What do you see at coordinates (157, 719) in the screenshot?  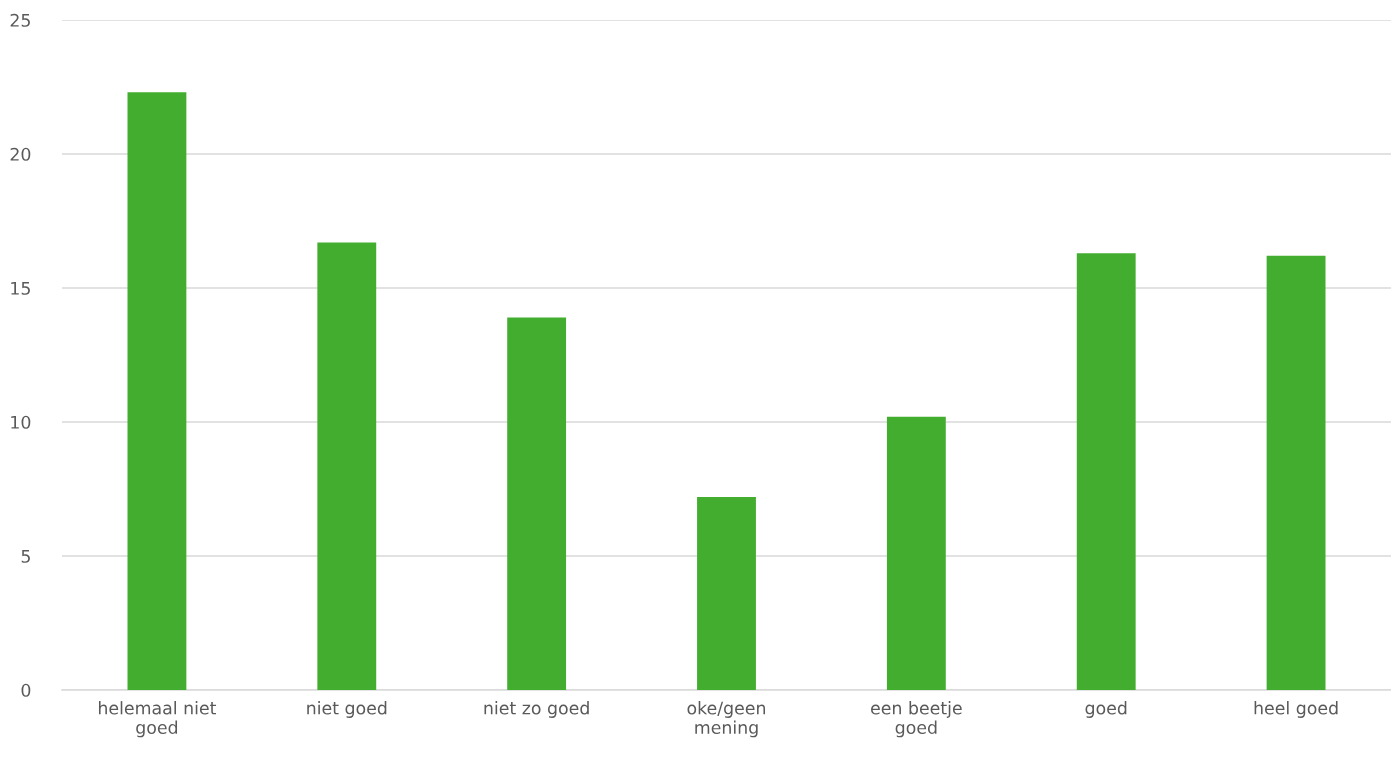 I see `x-tick-label: helemaal niet goed` at bounding box center [157, 719].